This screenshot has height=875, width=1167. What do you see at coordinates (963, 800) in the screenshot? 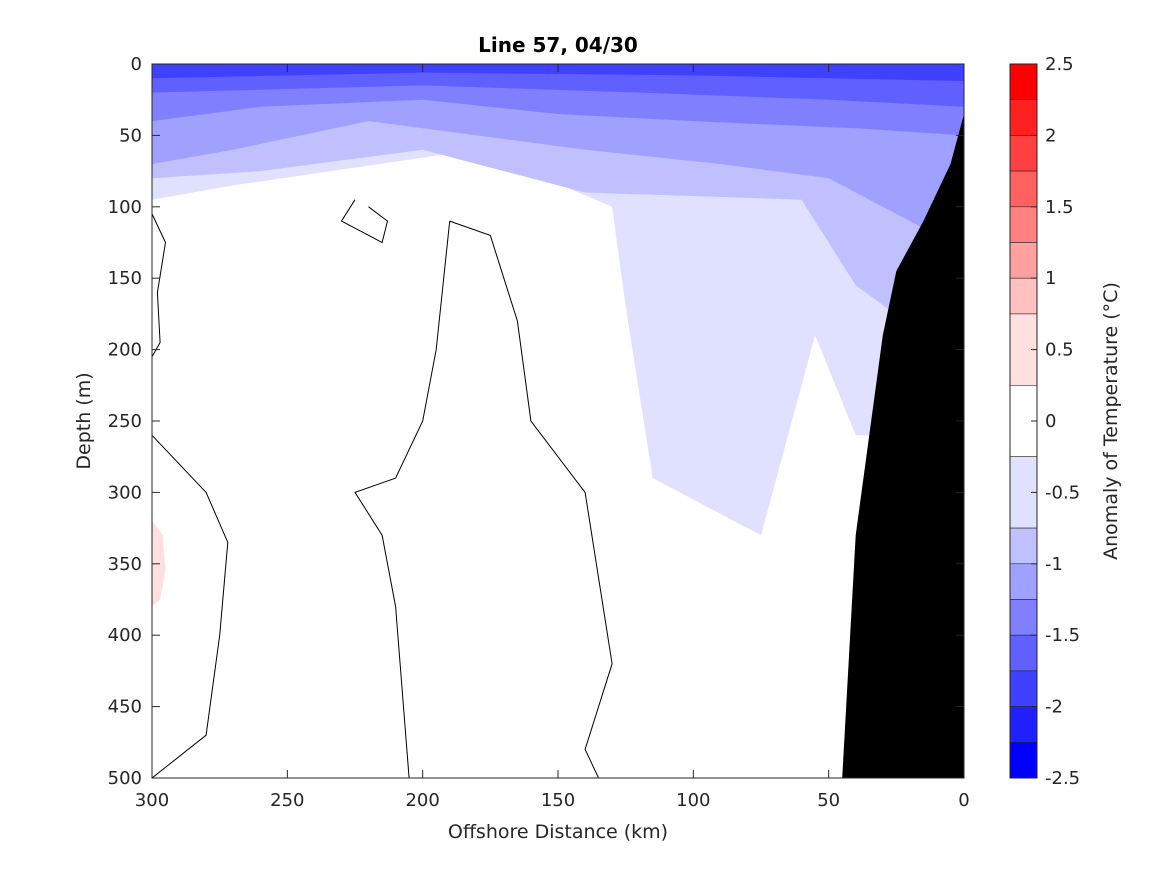
I see `x-tick-label: 0` at bounding box center [963, 800].